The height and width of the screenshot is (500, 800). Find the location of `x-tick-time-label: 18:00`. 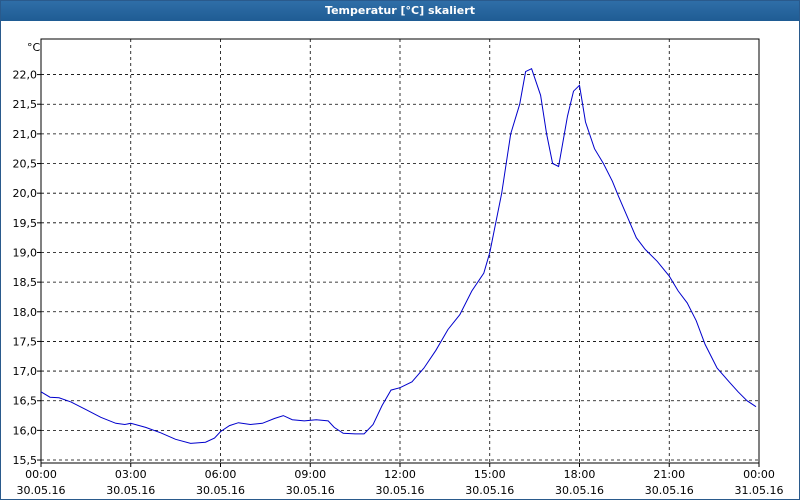

x-tick-time-label: 18:00 is located at coordinates (580, 474).